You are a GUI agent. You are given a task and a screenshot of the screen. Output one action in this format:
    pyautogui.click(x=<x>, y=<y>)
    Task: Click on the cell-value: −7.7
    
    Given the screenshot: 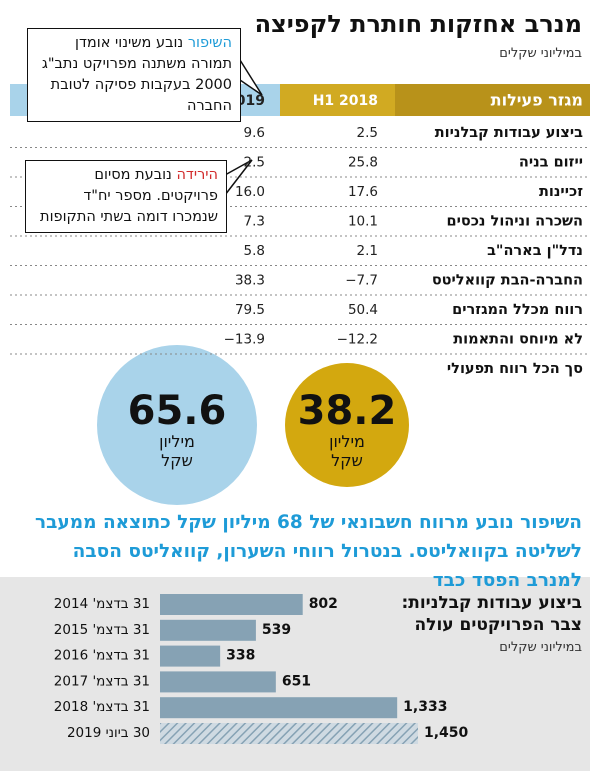 What is the action you would take?
    pyautogui.click(x=361, y=280)
    